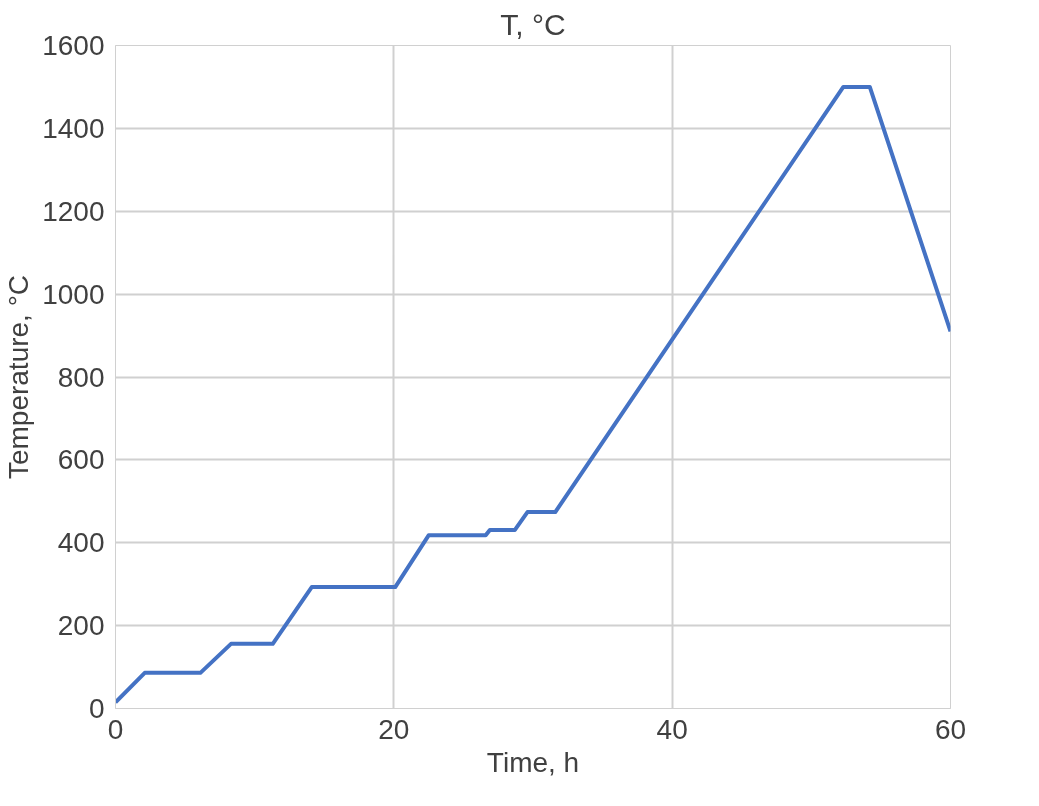 This screenshot has height=806, width=1039. I want to click on y-tick-label: 1200, so click(73, 211).